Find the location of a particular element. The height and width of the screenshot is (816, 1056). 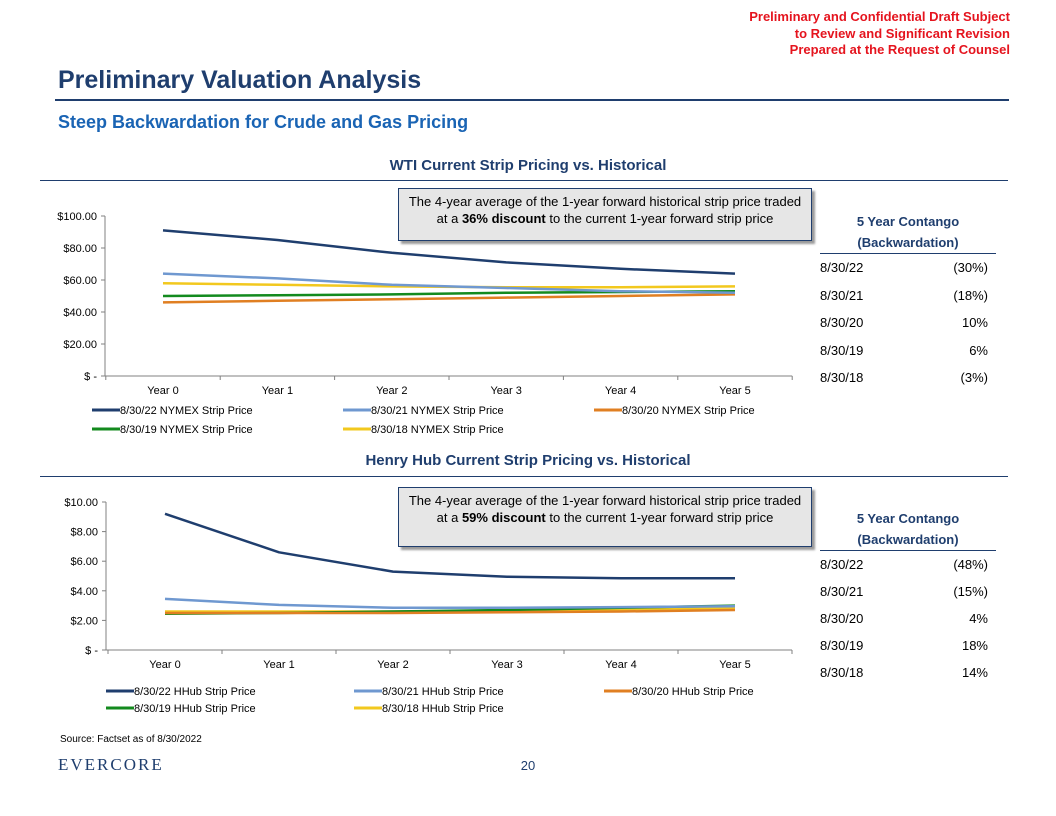

hh-contango-header: 5 Year Contango is located at coordinates (908, 518).